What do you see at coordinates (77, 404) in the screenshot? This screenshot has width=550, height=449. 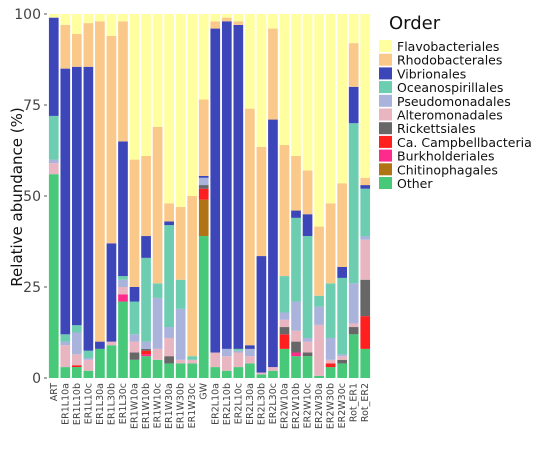 I see `x-tick-label: ER1L10b` at bounding box center [77, 404].